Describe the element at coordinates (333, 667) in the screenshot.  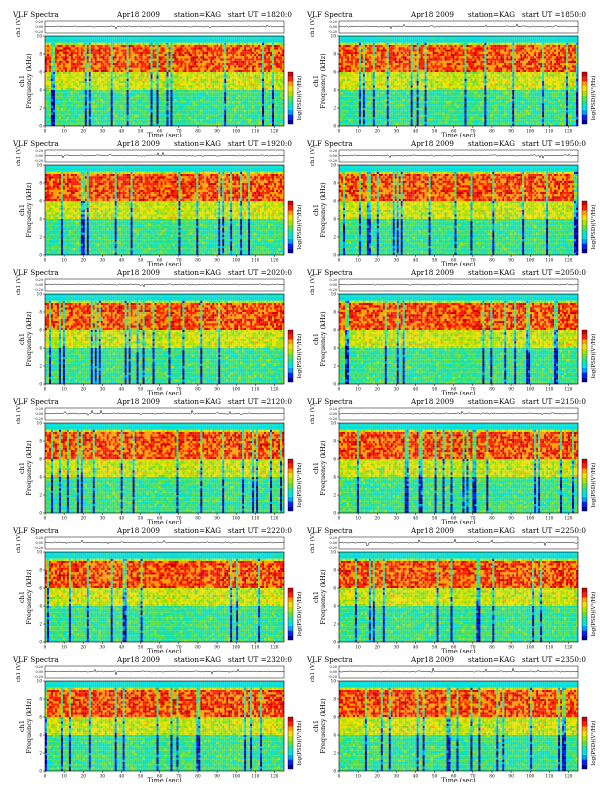
I see `waveform-tick-label: 0.20` at that location.